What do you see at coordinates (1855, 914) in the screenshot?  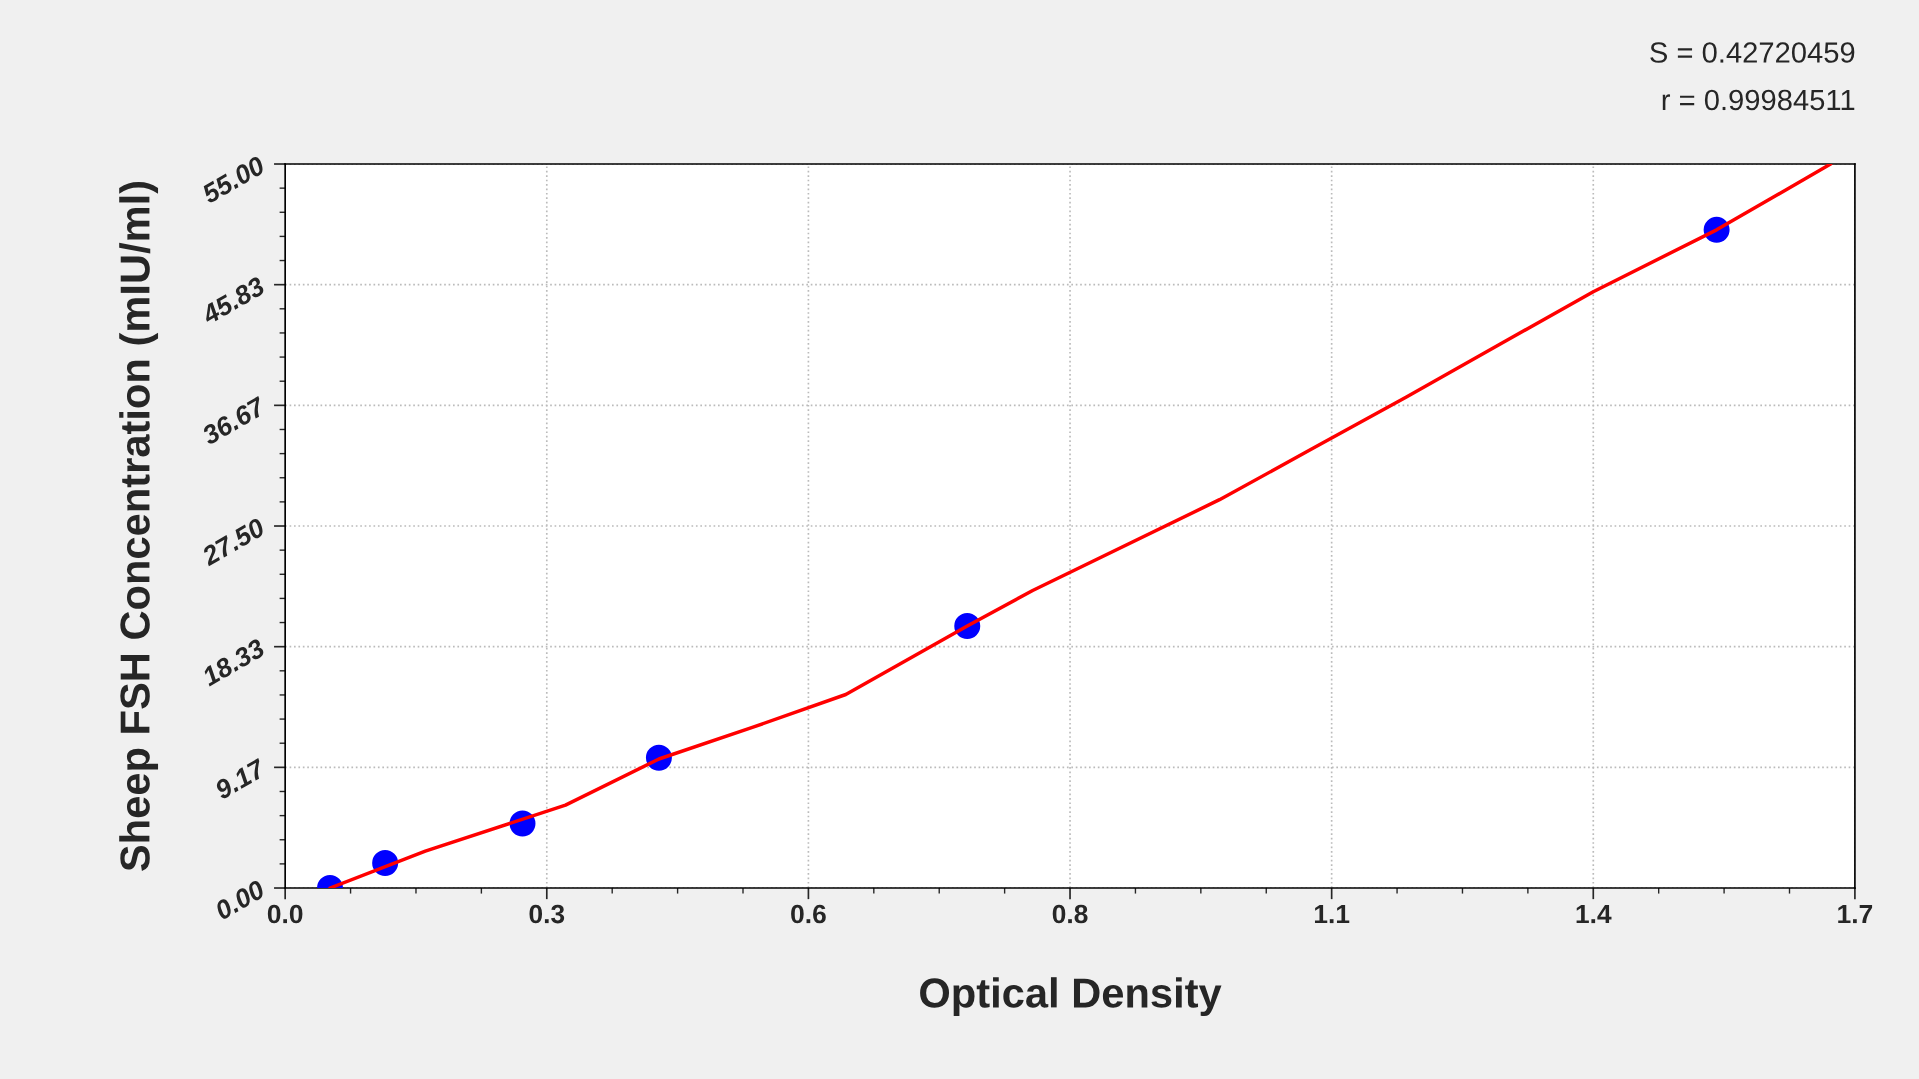 I see `x-tick-label: 1.7` at bounding box center [1855, 914].